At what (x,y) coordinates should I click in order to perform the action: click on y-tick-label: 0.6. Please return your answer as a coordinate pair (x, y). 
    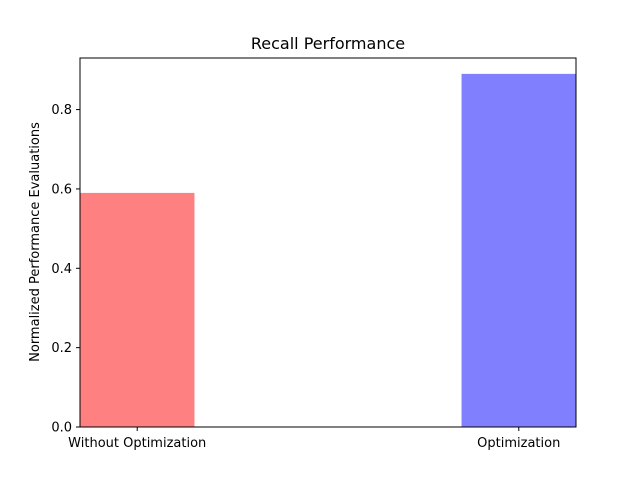
    Looking at the image, I should click on (61, 189).